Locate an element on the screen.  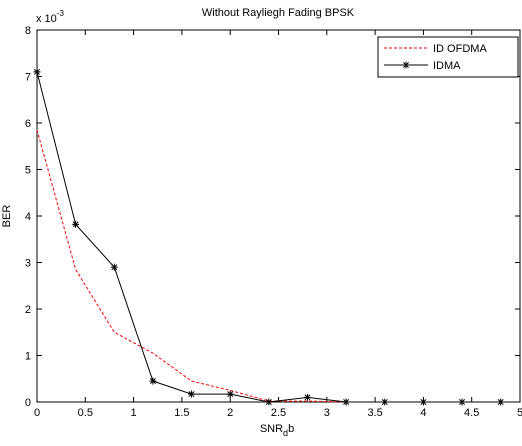
legend-label: IDMA is located at coordinates (447, 66).